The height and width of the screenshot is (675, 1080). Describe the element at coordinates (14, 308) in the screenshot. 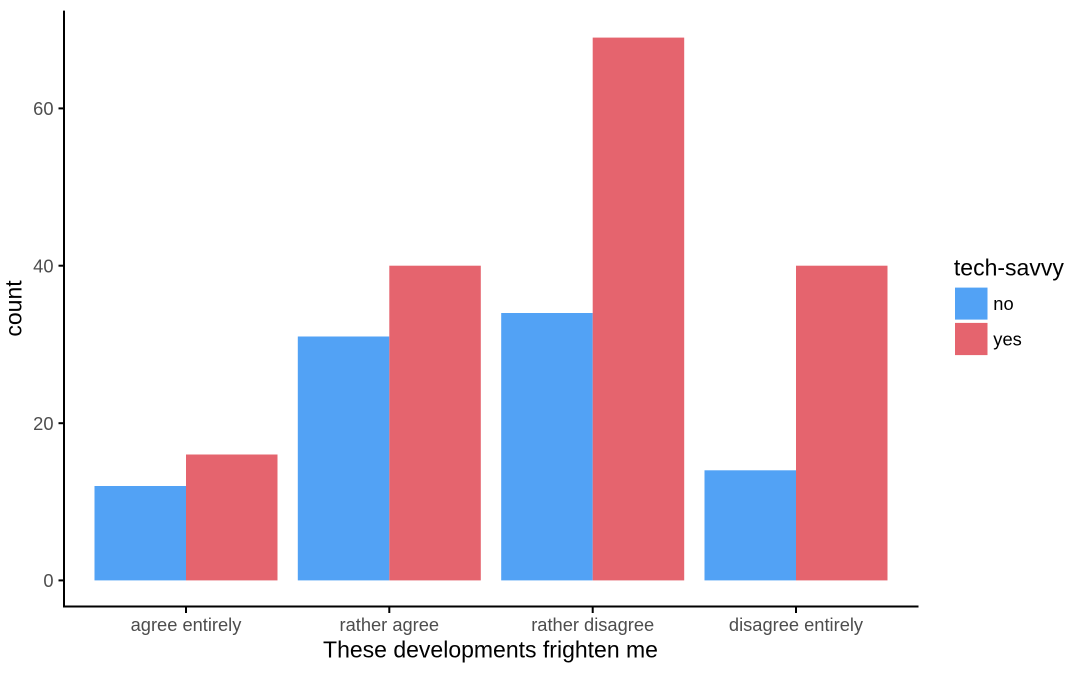

I see `svg-text: count` at that location.